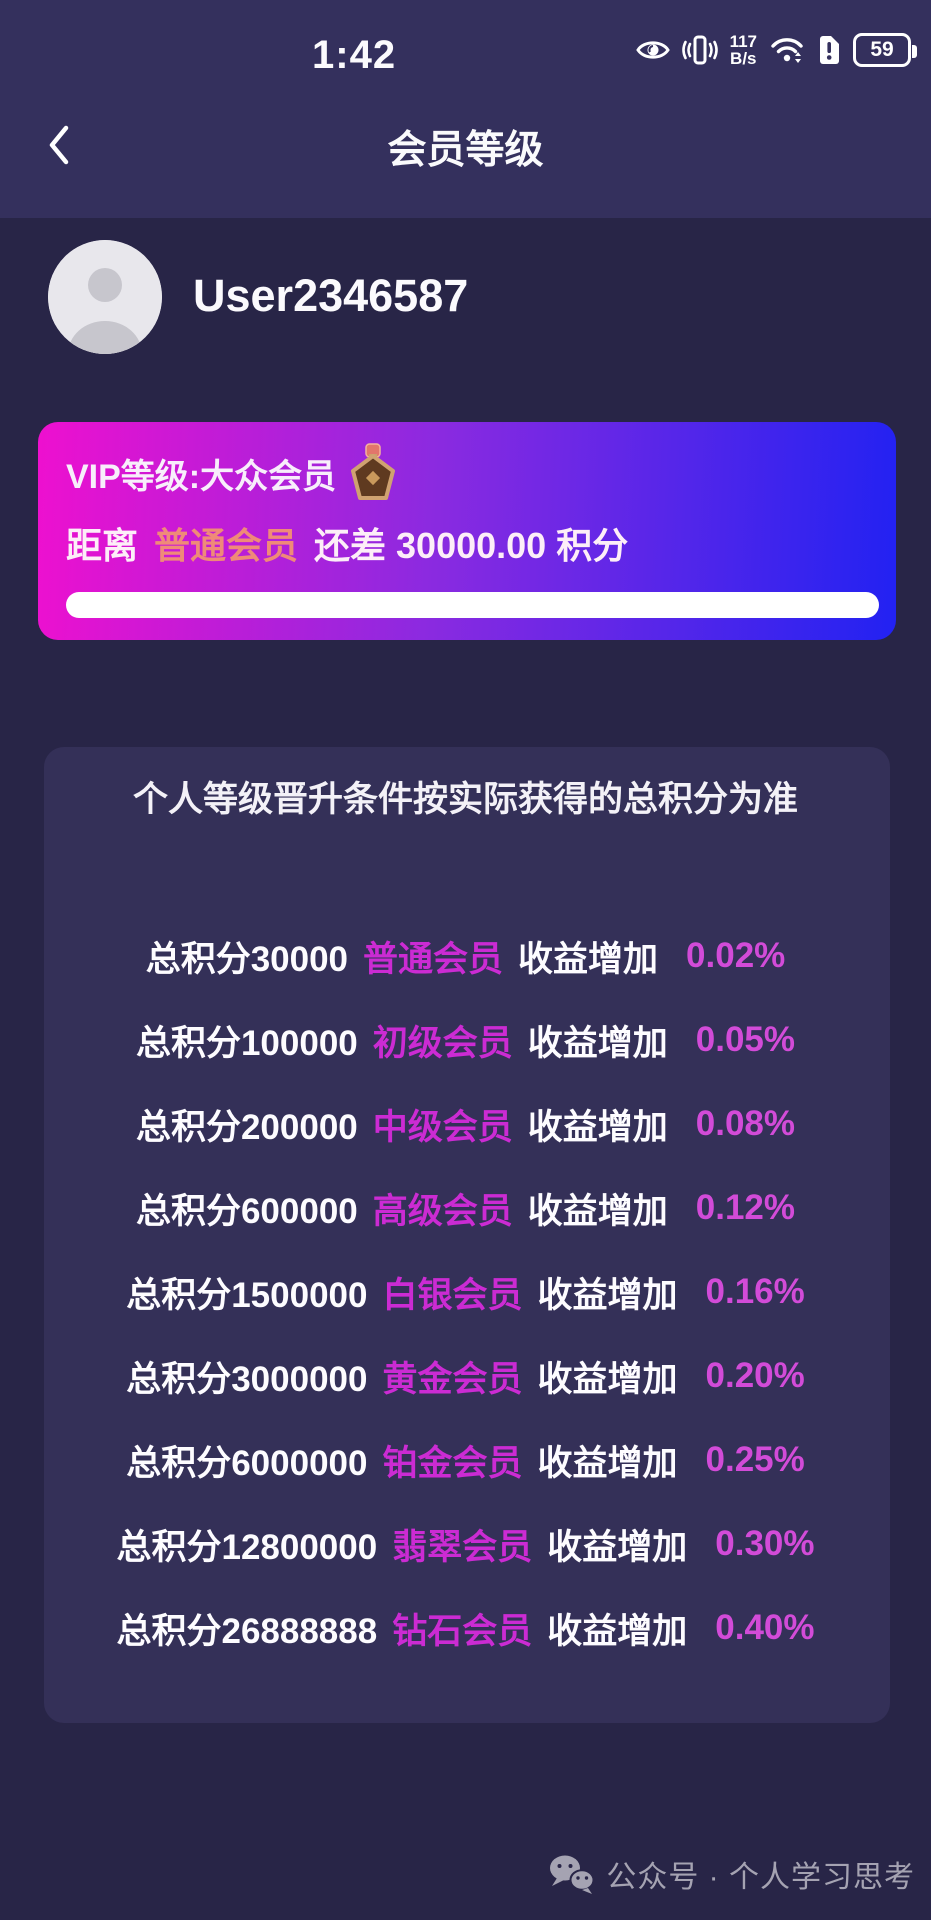  I want to click on watermark-text: 公众号 · 个人学习思考, so click(760, 1877).